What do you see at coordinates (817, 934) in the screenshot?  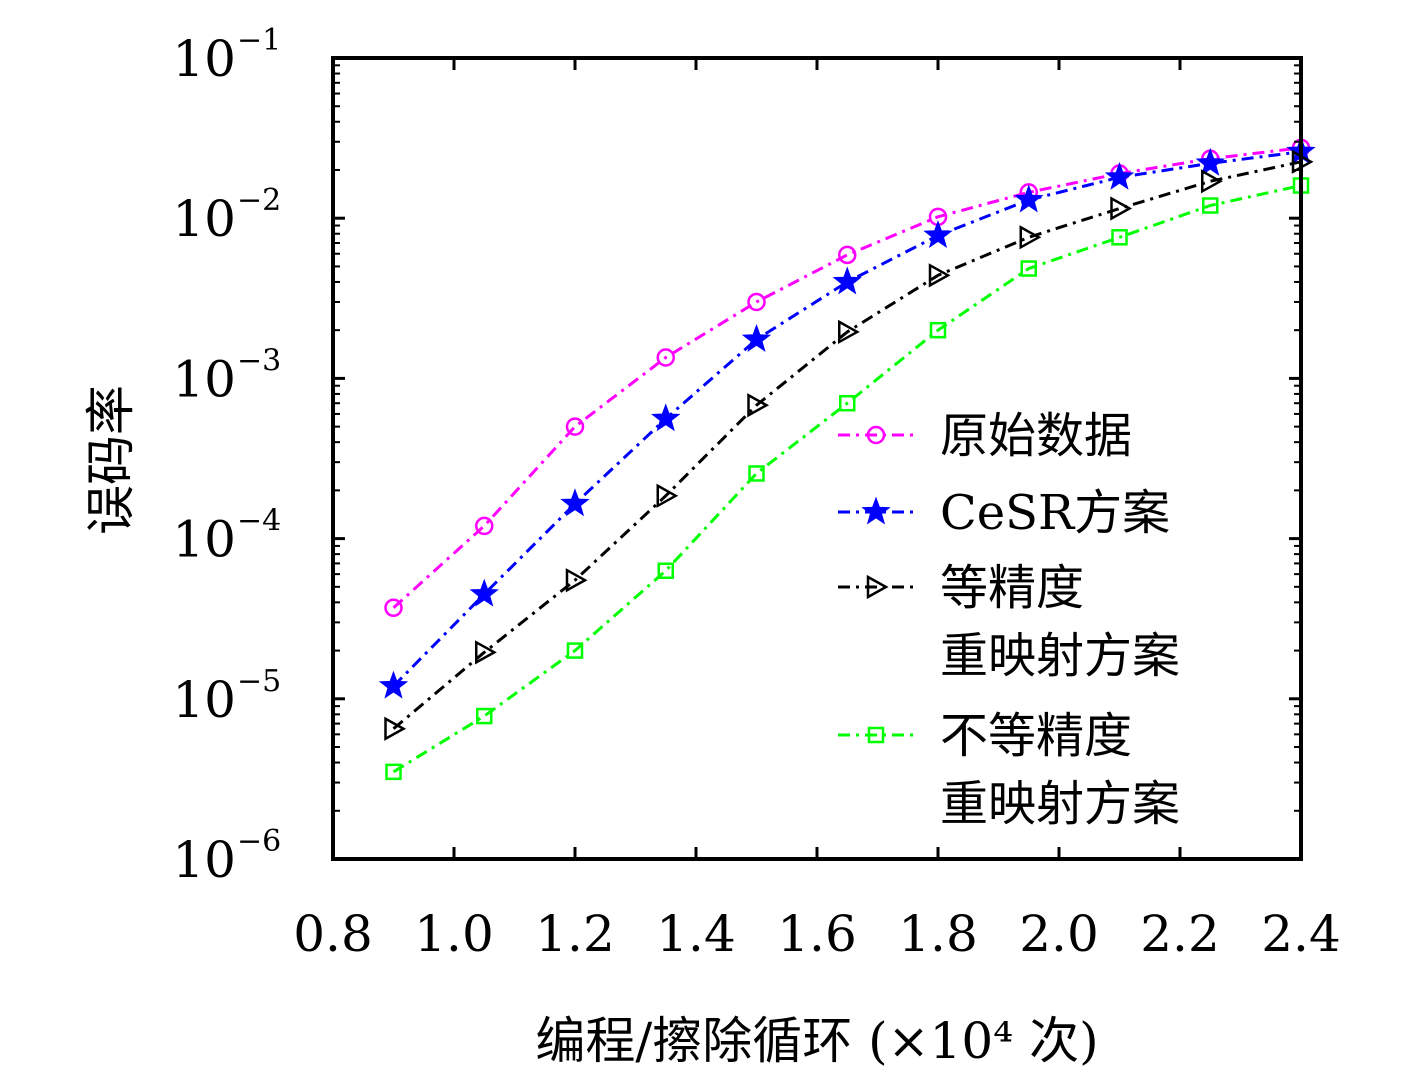 I see `x-tick-label: 1.6` at bounding box center [817, 934].